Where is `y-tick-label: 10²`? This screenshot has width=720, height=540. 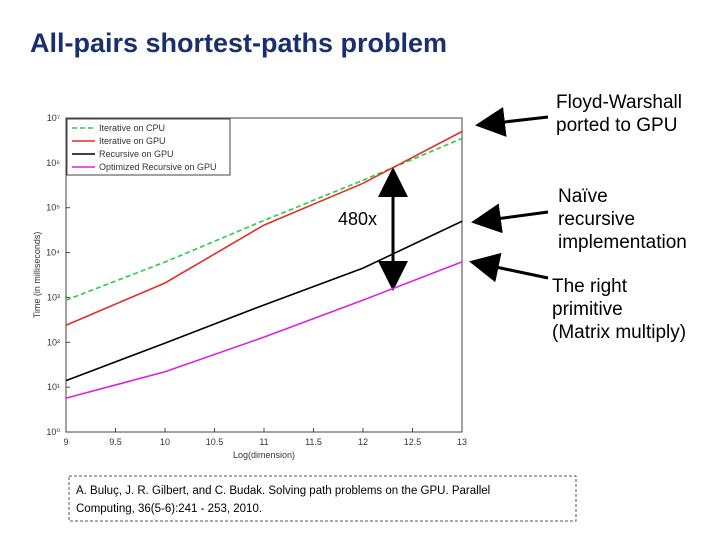 y-tick-label: 10² is located at coordinates (53, 342).